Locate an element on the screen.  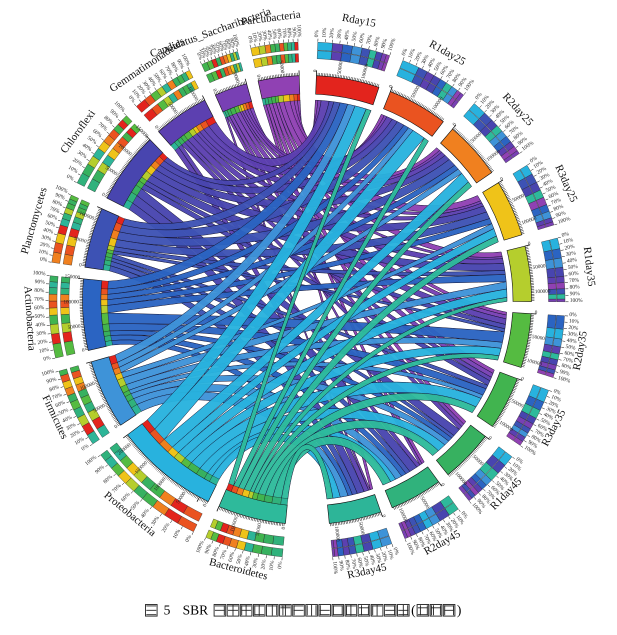
svg-text: SBR is located at coordinates (196, 610).